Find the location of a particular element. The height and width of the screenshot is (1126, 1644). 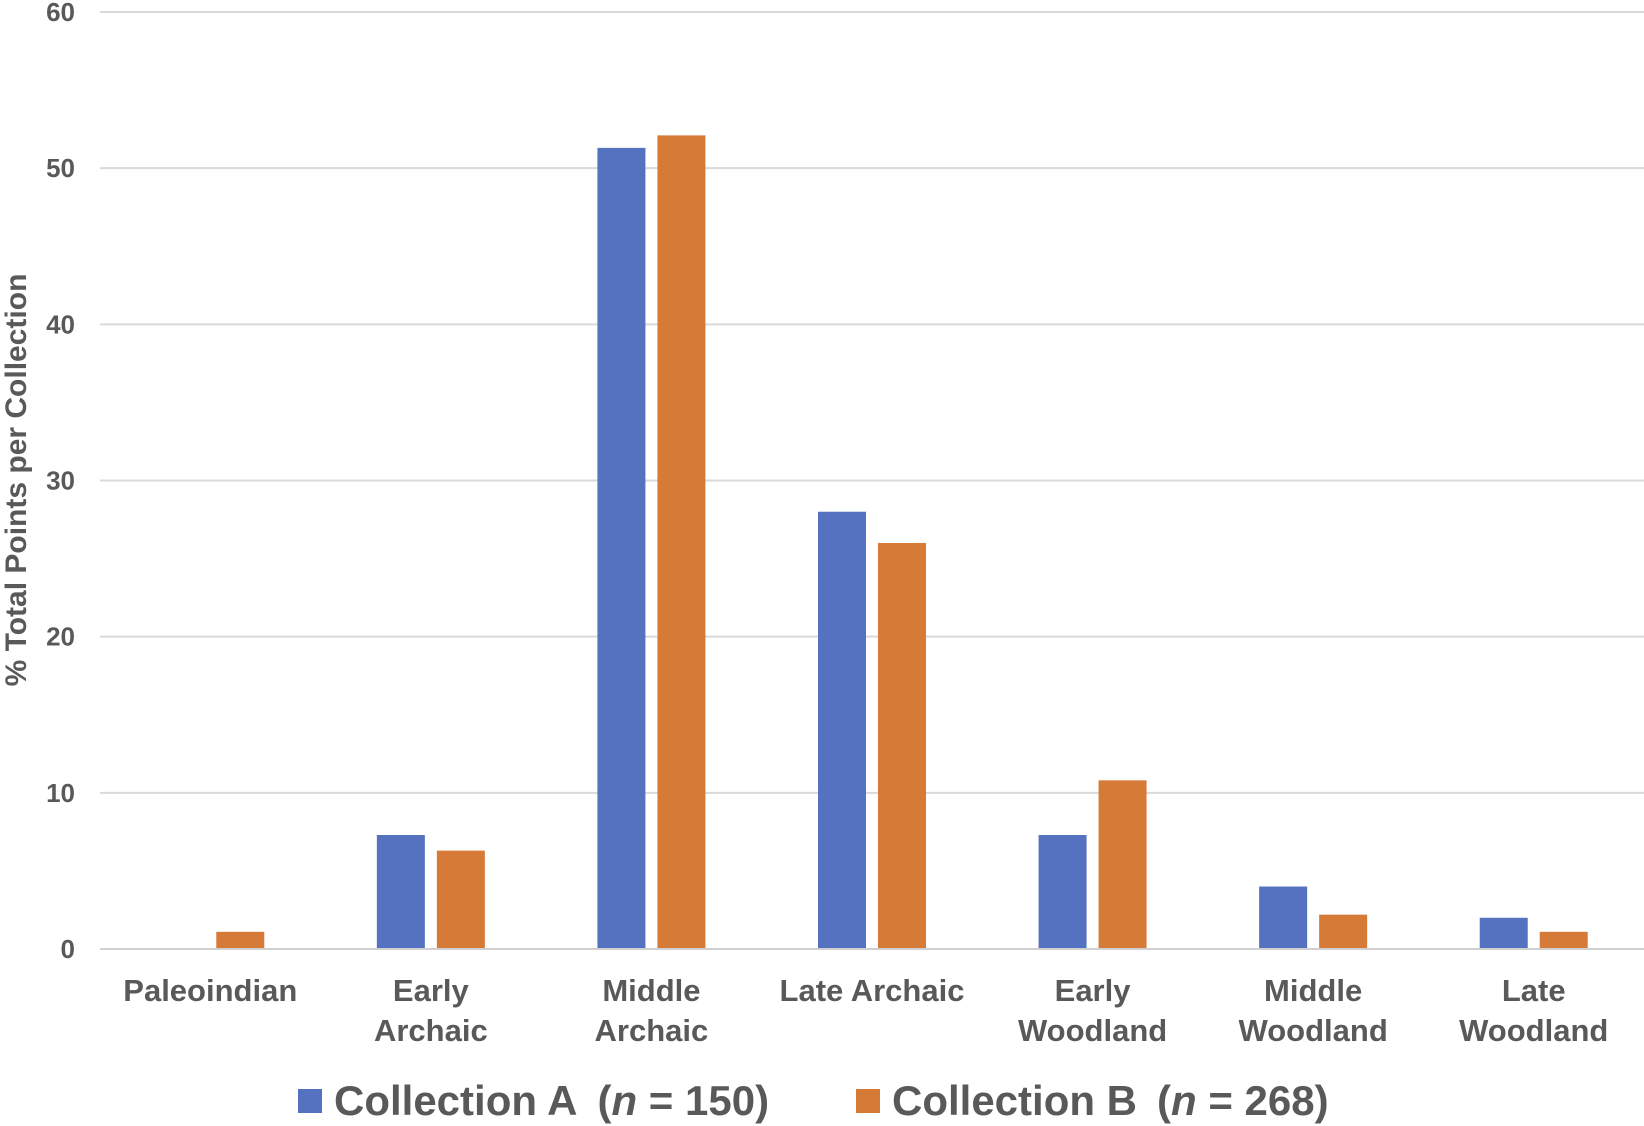

x-category-label: Late is located at coordinates (1534, 990).